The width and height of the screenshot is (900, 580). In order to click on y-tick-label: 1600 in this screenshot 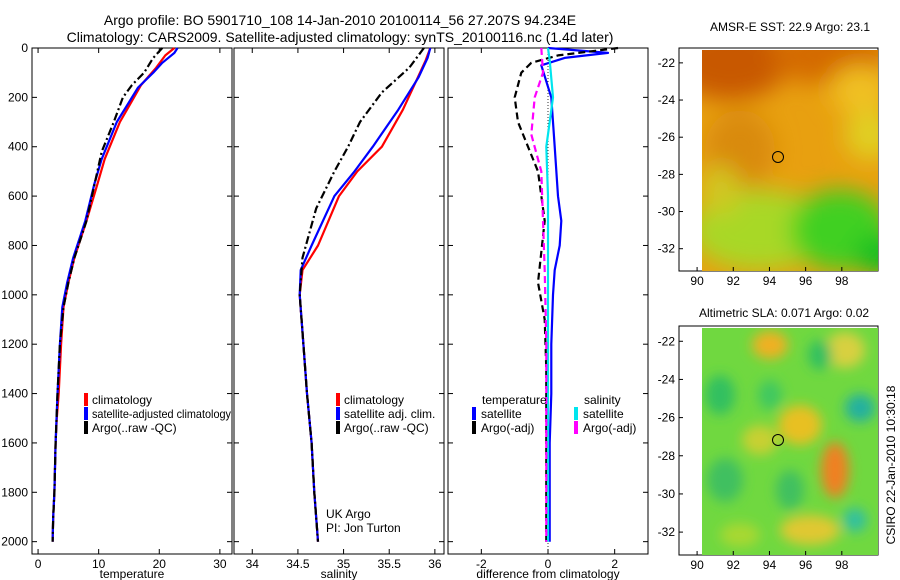, I will do `click(14, 443)`.